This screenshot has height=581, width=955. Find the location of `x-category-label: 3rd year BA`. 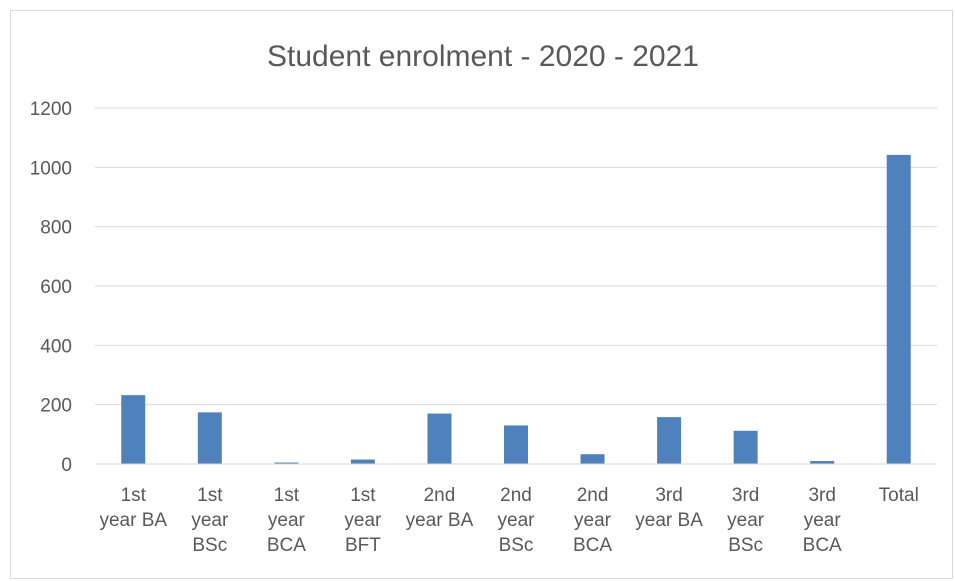

x-category-label: 3rd year BA is located at coordinates (669, 508).